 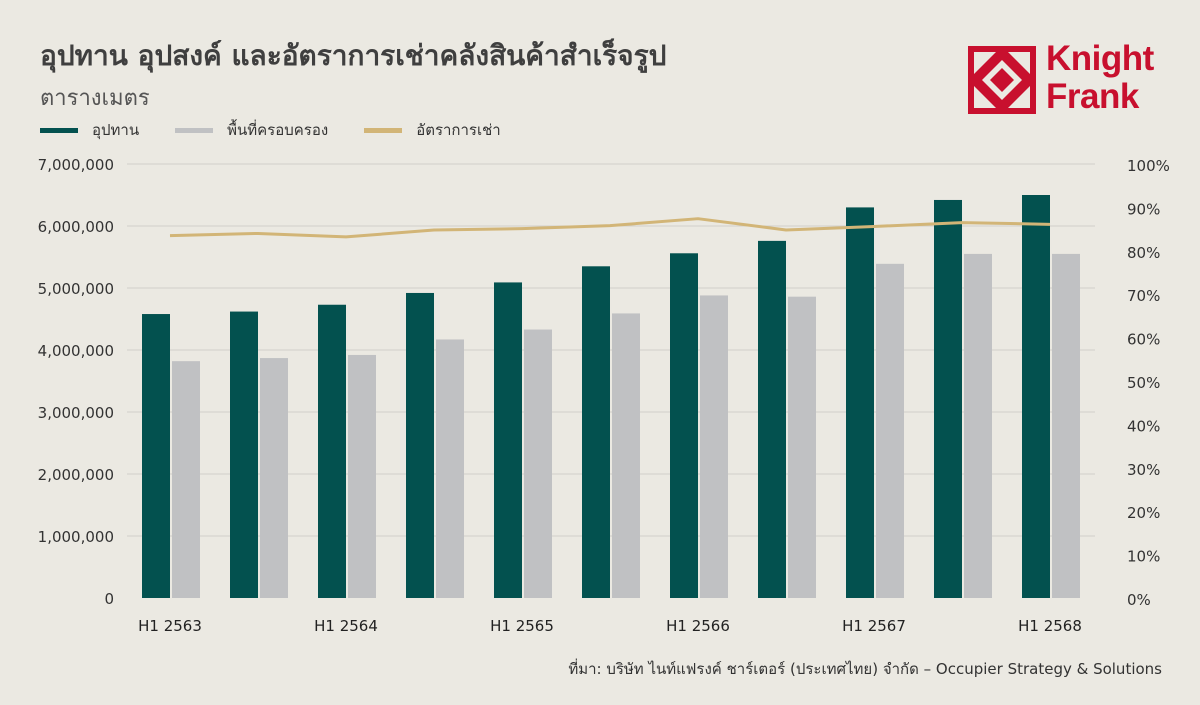 What do you see at coordinates (458, 130) in the screenshot?
I see `legend-label-rate: อัตราการเช่า` at bounding box center [458, 130].